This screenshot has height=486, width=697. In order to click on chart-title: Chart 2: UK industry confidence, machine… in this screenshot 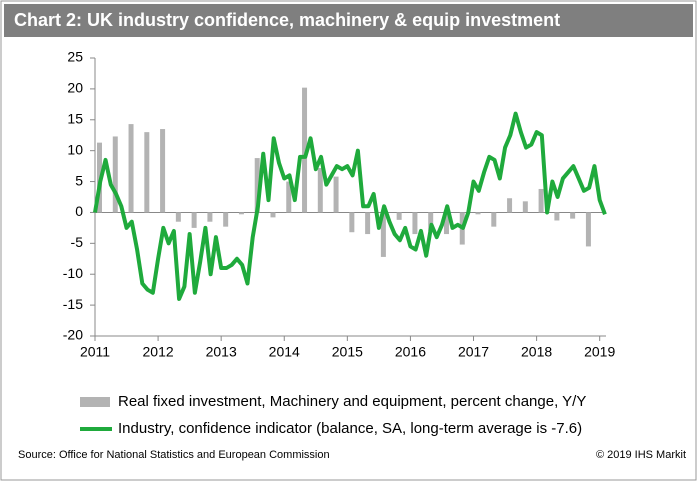, I will do `click(287, 20)`.